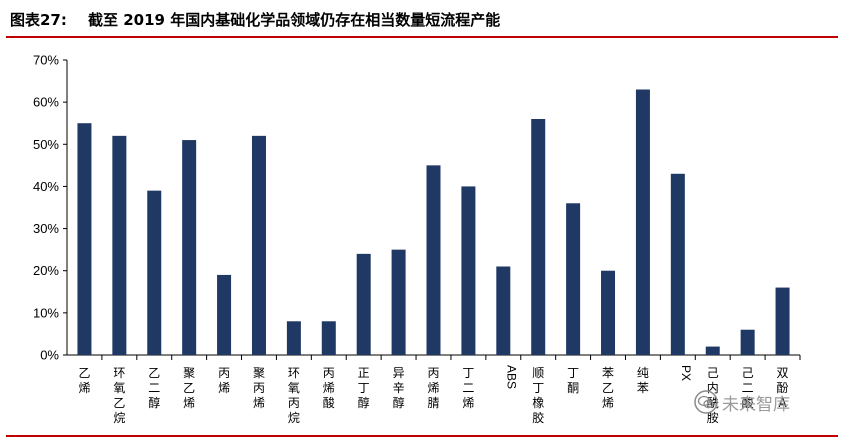 This screenshot has height=439, width=843. I want to click on category-label: 双酚 A, so click(783, 388).